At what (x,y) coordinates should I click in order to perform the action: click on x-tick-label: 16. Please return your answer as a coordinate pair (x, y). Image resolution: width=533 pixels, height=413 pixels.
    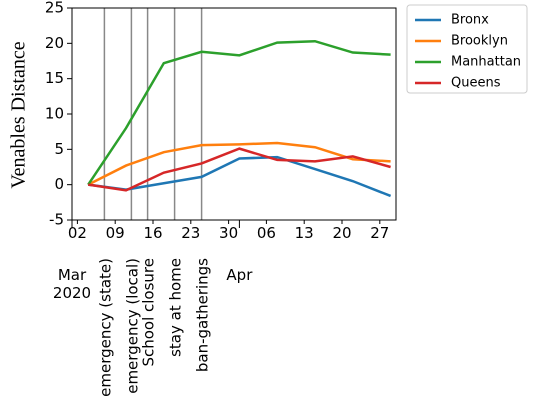
    Looking at the image, I should click on (152, 233).